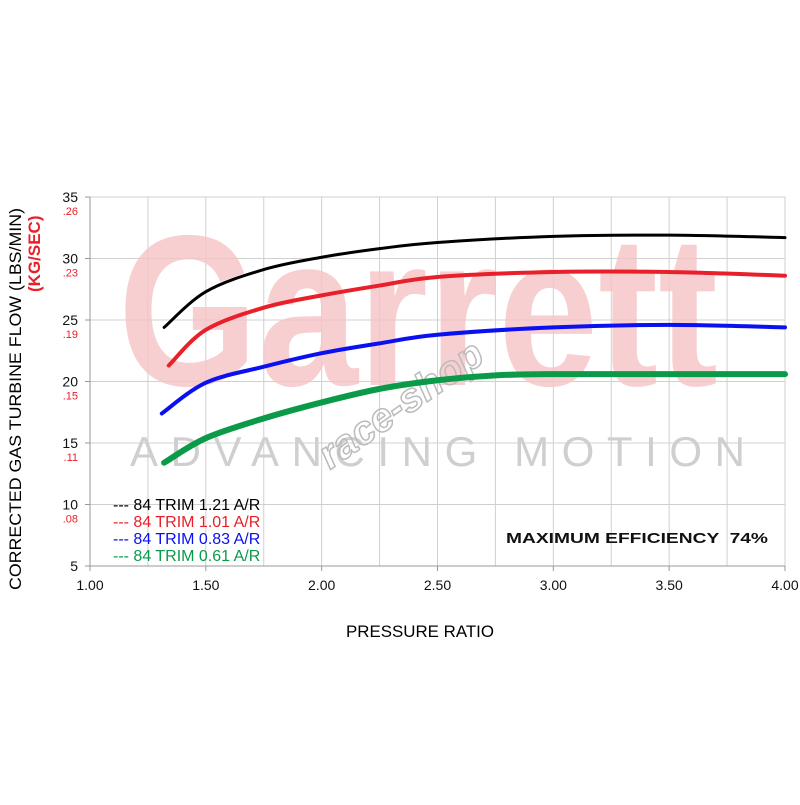  What do you see at coordinates (205, 585) in the screenshot?
I see `x-tick-label: 1.50` at bounding box center [205, 585].